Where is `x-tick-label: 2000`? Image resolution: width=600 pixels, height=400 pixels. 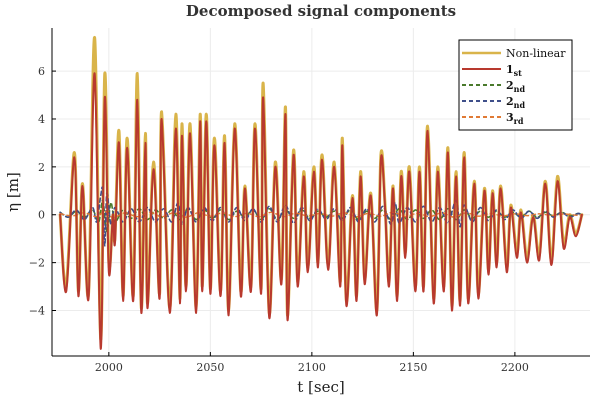
x-tick-label: 2000 is located at coordinates (109, 367).